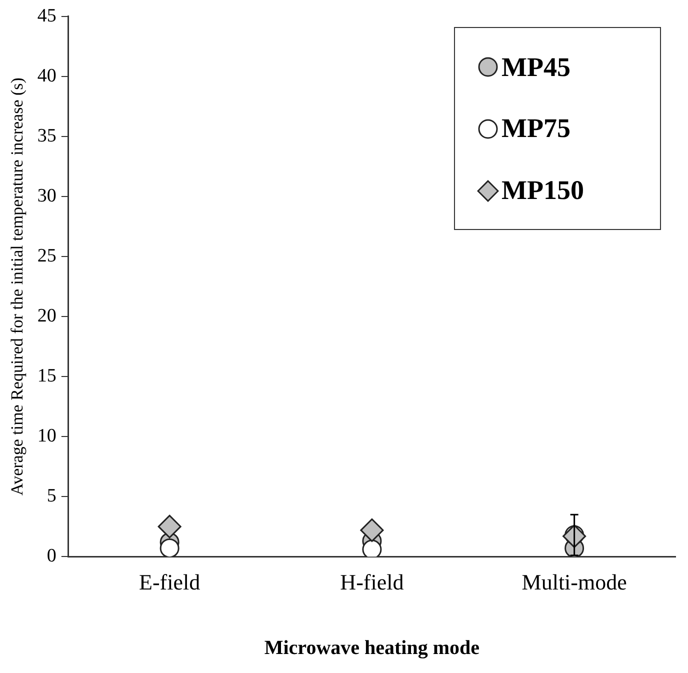  Describe the element at coordinates (372, 582) in the screenshot. I see `x-tick-label: H-field` at that location.